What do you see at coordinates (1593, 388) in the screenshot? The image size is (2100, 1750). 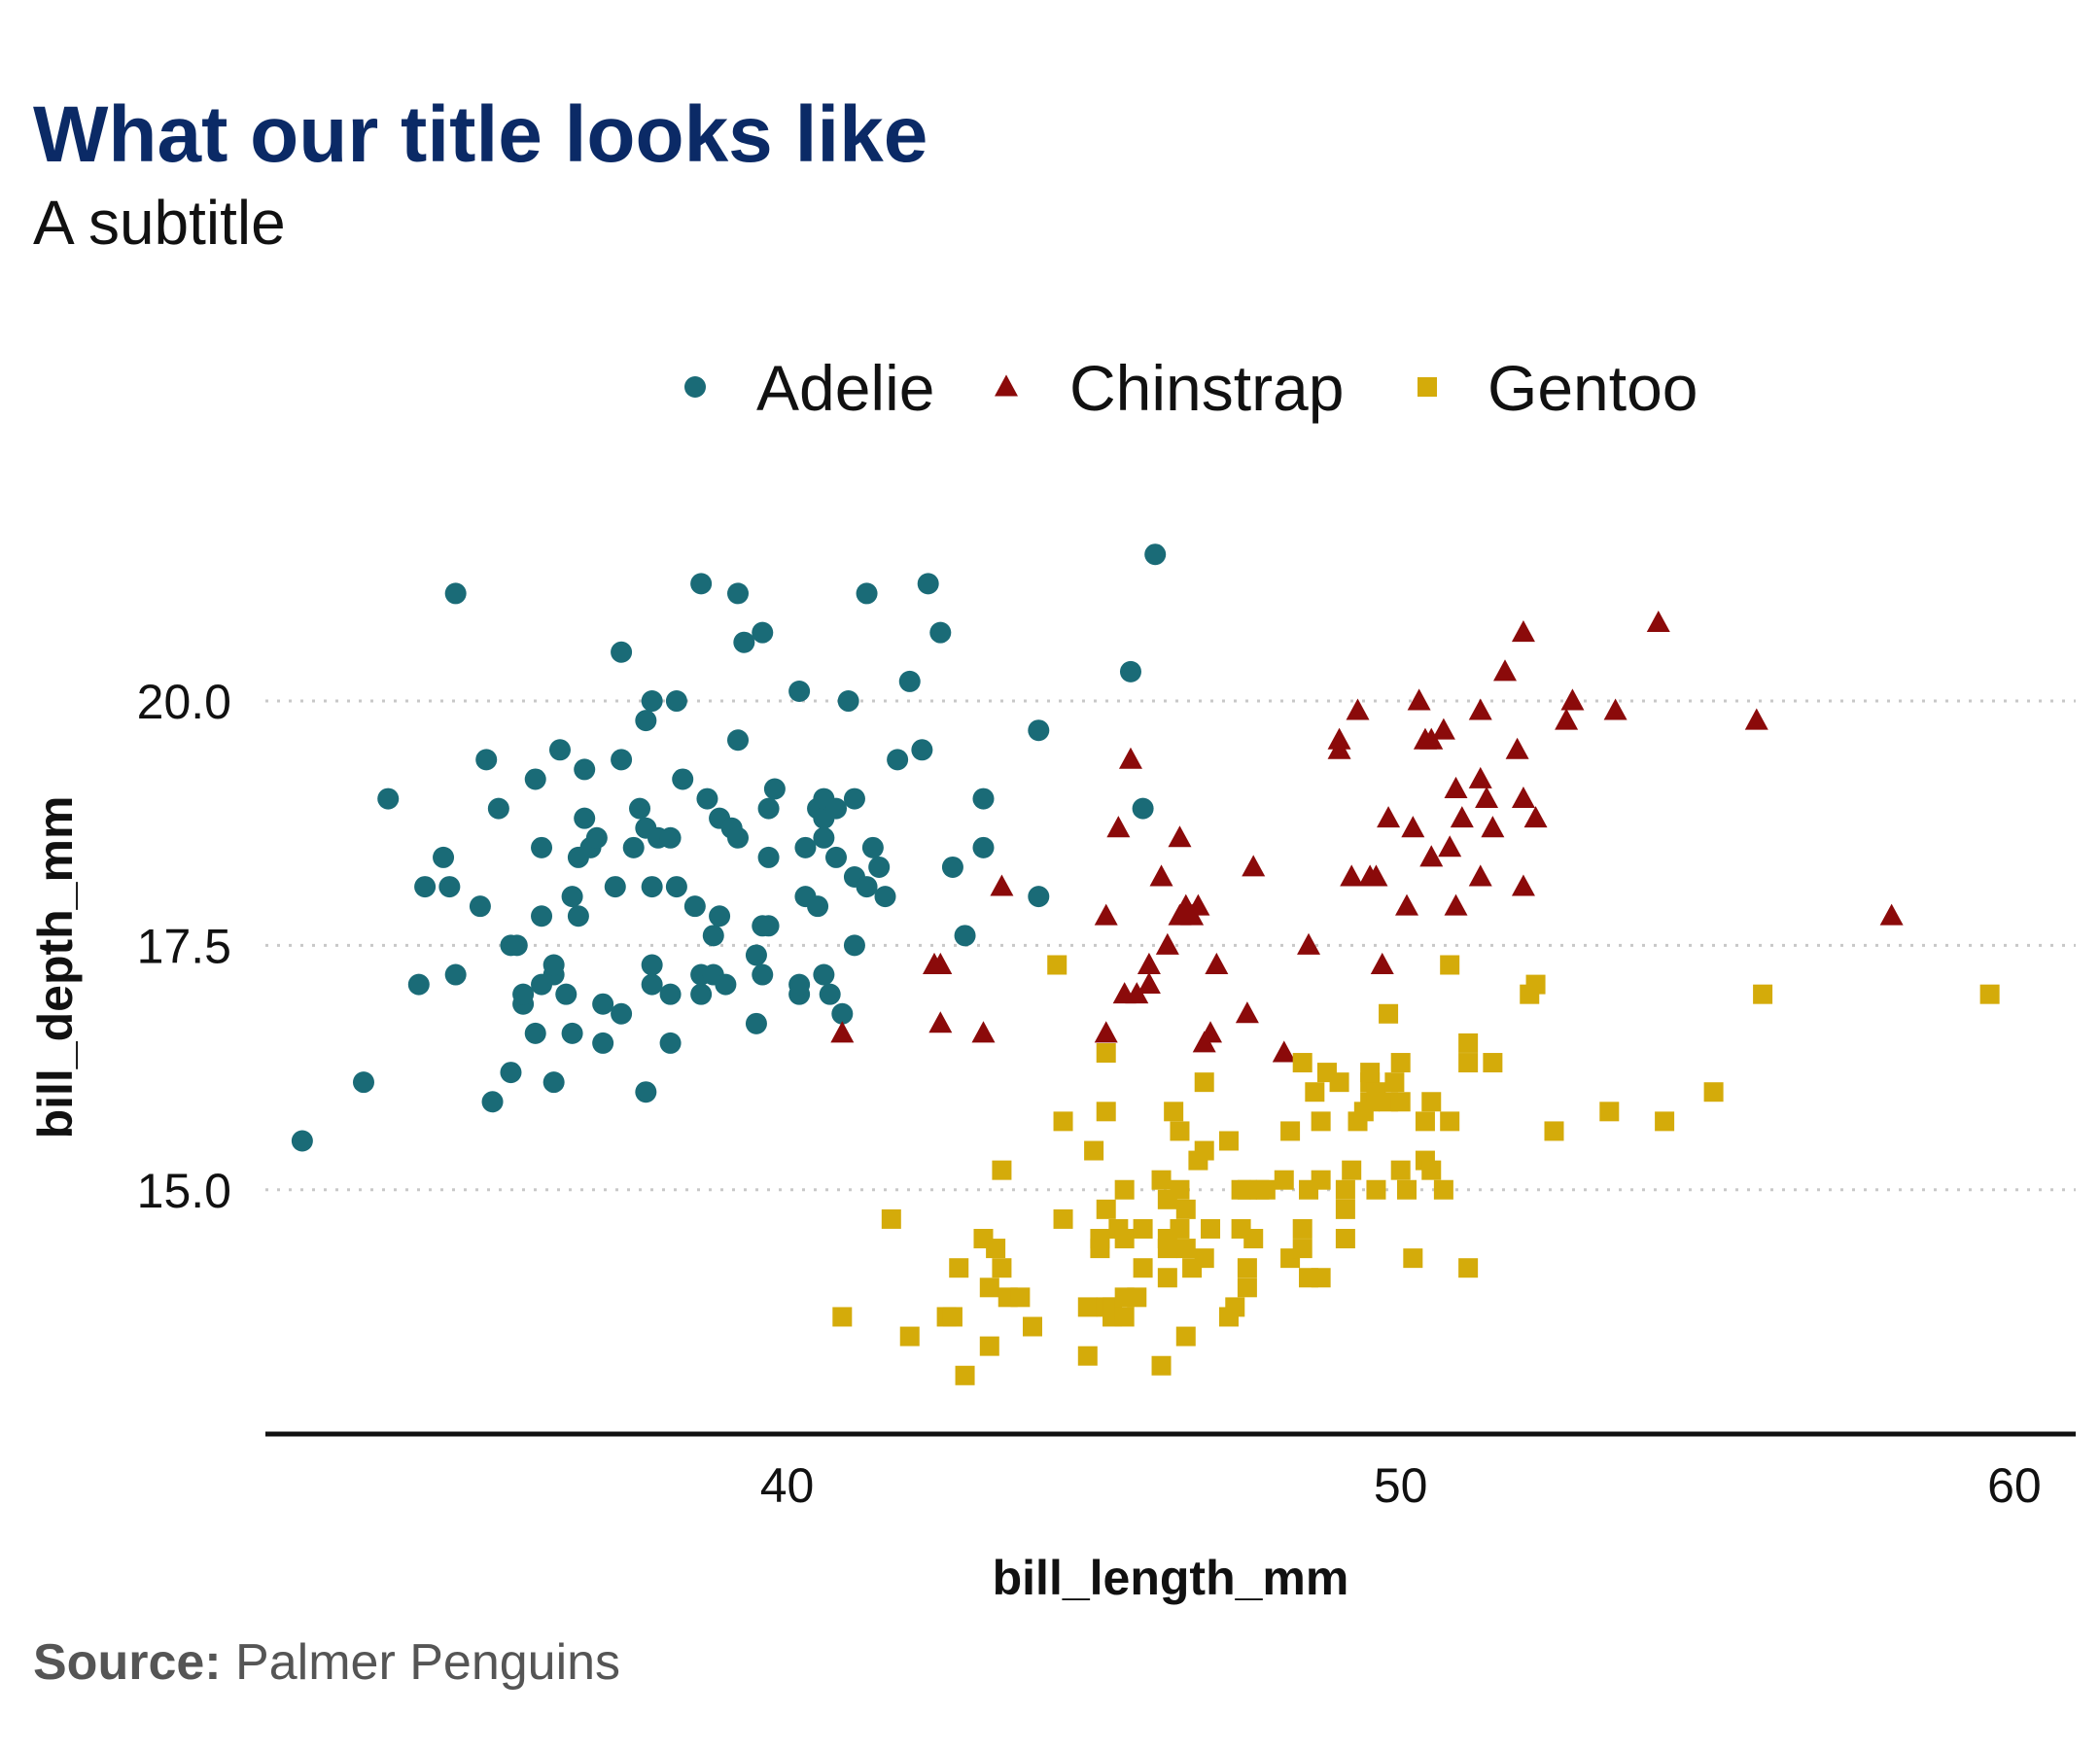 I see `legend-label-gentoo: Gentoo` at bounding box center [1593, 388].